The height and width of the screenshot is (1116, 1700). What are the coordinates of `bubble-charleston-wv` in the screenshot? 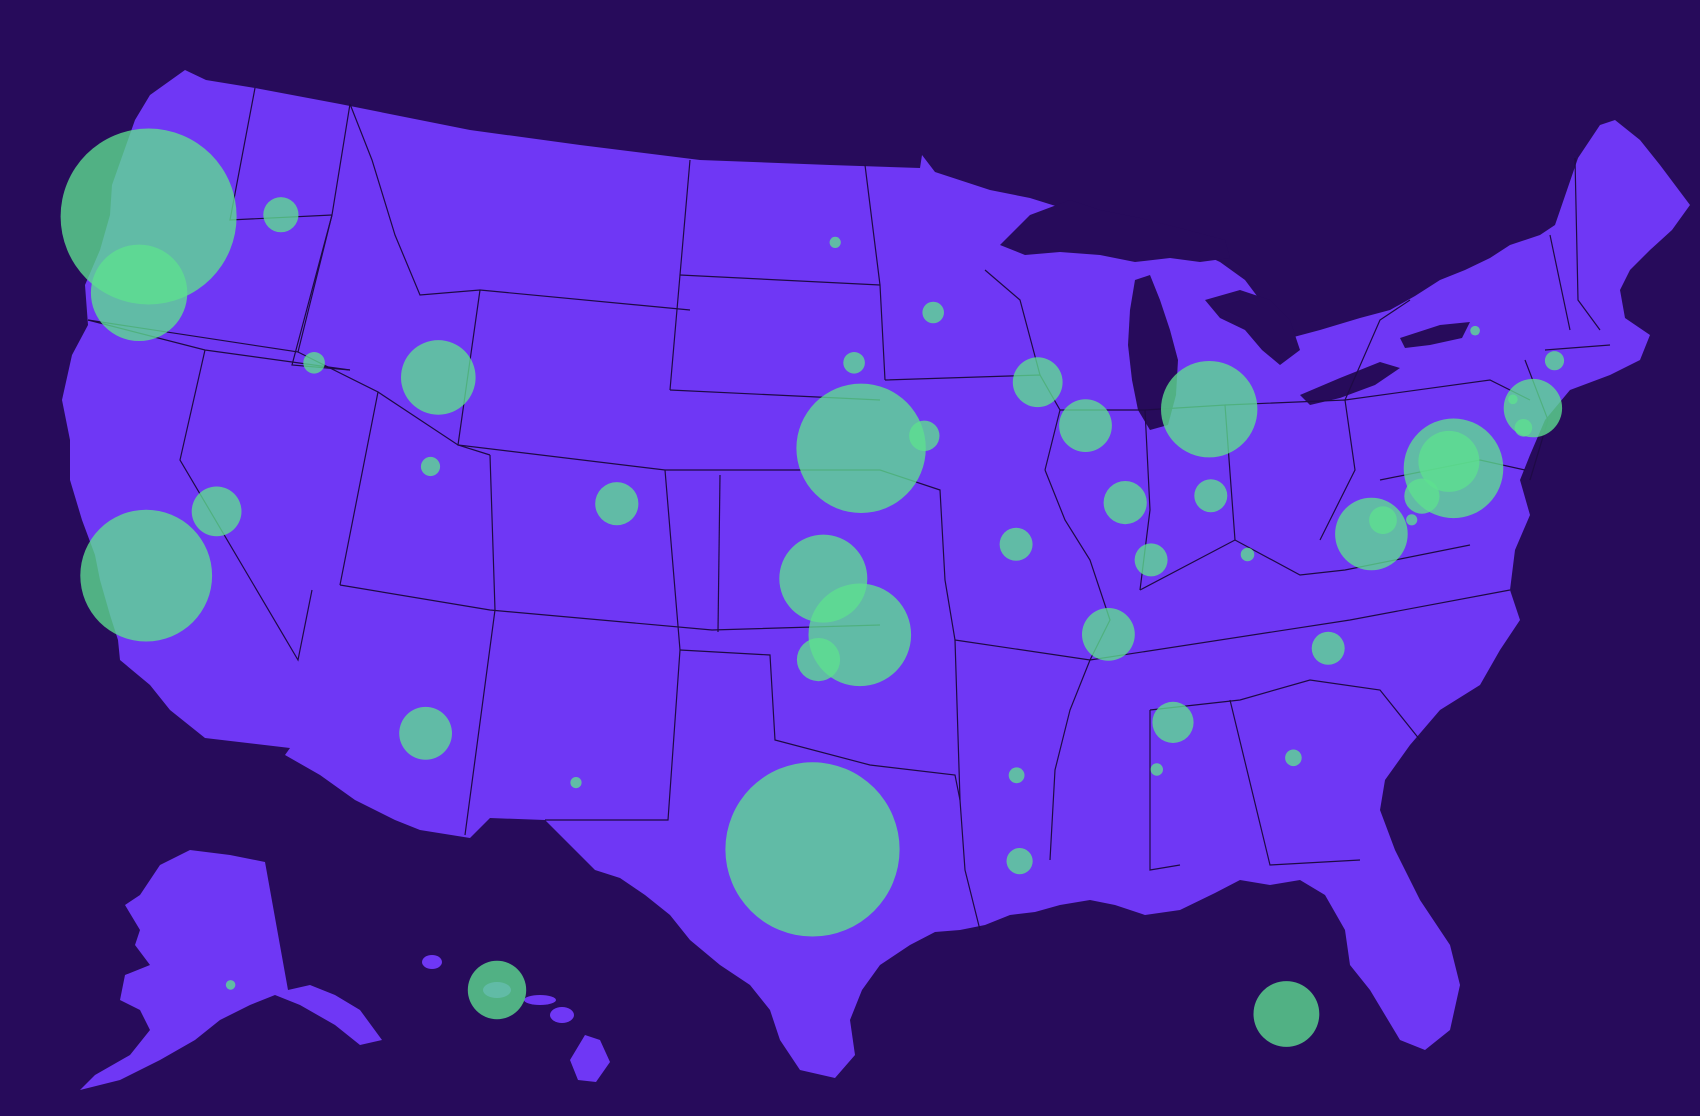 It's located at (1247, 554).